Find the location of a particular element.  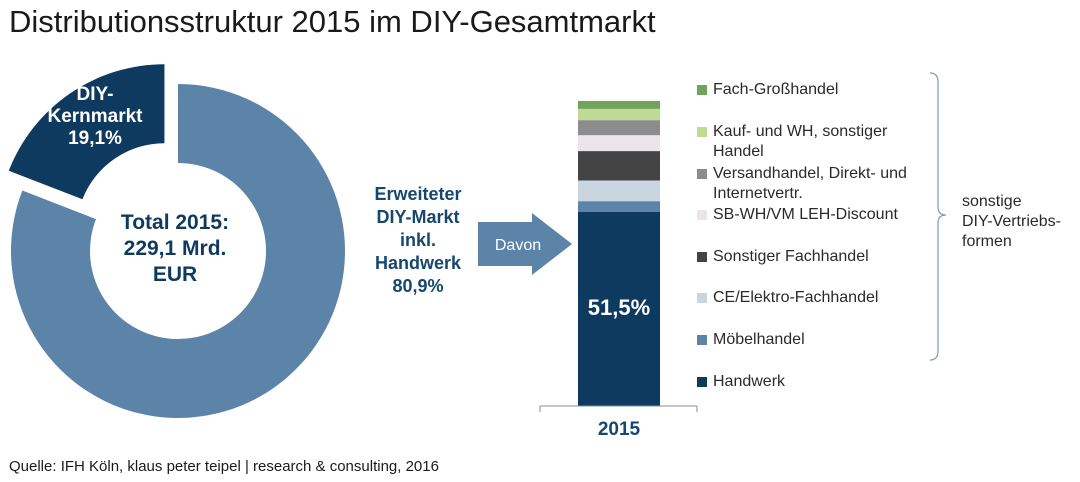

x-tick-label: 2015 is located at coordinates (619, 429).